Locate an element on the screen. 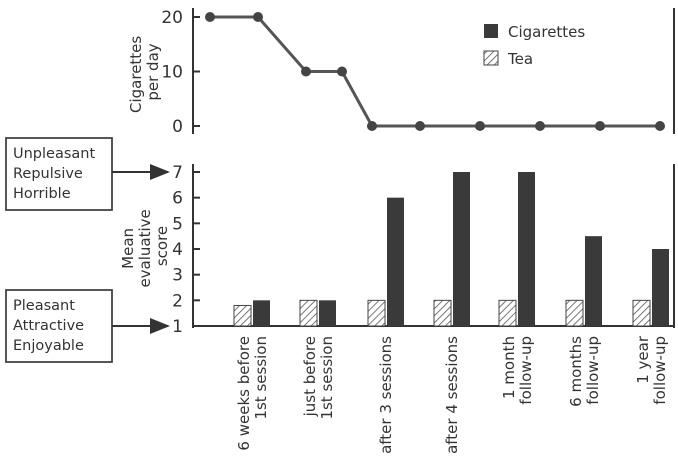 Image resolution: width=678 pixels, height=459 pixels. annotation-bottom-line3: Enjoyable is located at coordinates (48, 346).